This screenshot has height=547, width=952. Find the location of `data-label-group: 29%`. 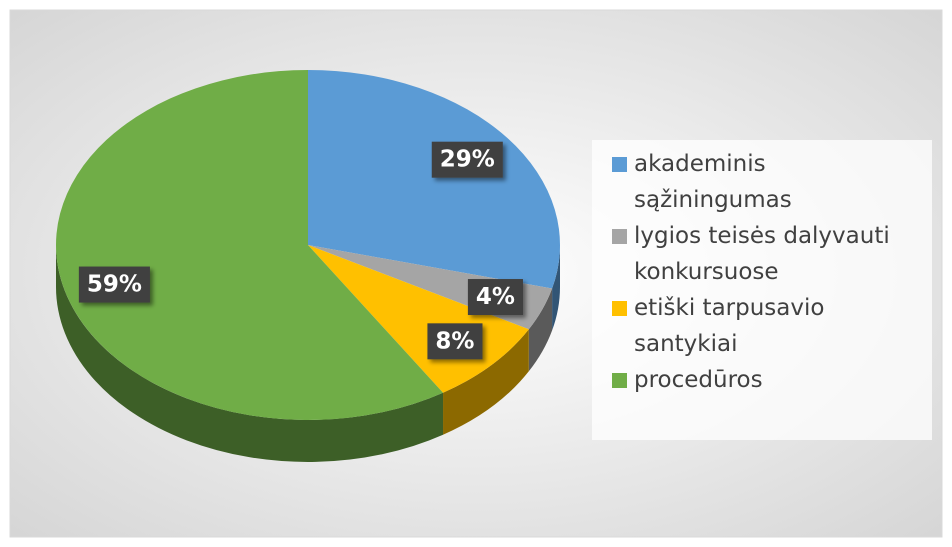

data-label-group: 29% is located at coordinates (467, 159).